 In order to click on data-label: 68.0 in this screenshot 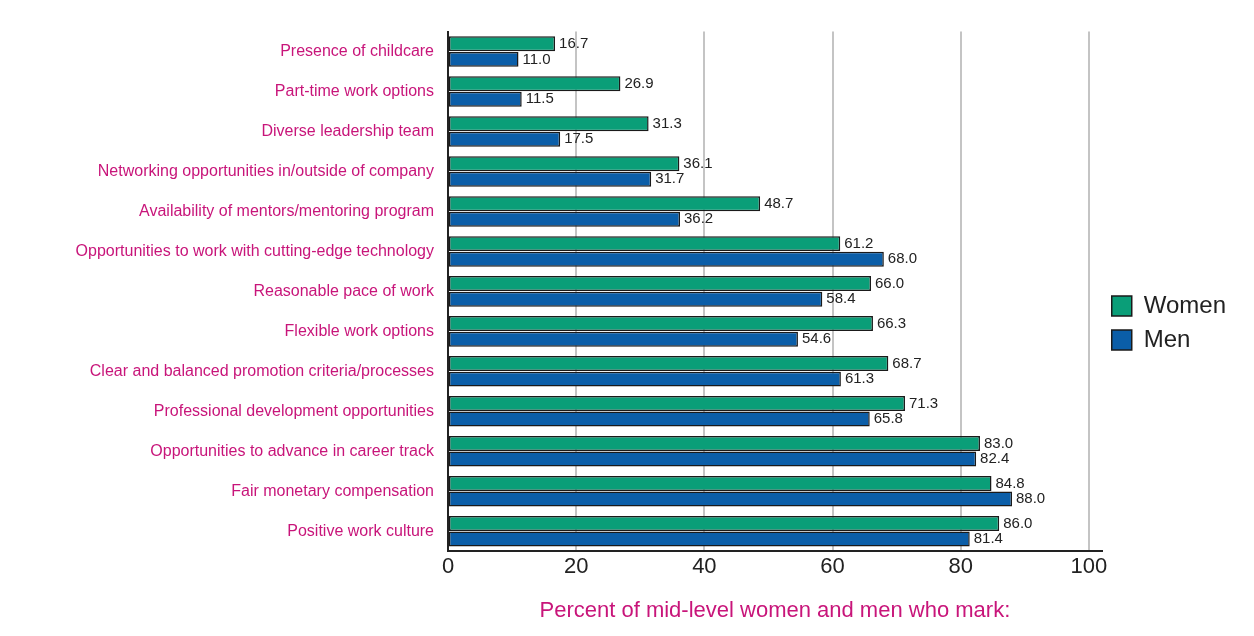, I will do `click(902, 258)`.